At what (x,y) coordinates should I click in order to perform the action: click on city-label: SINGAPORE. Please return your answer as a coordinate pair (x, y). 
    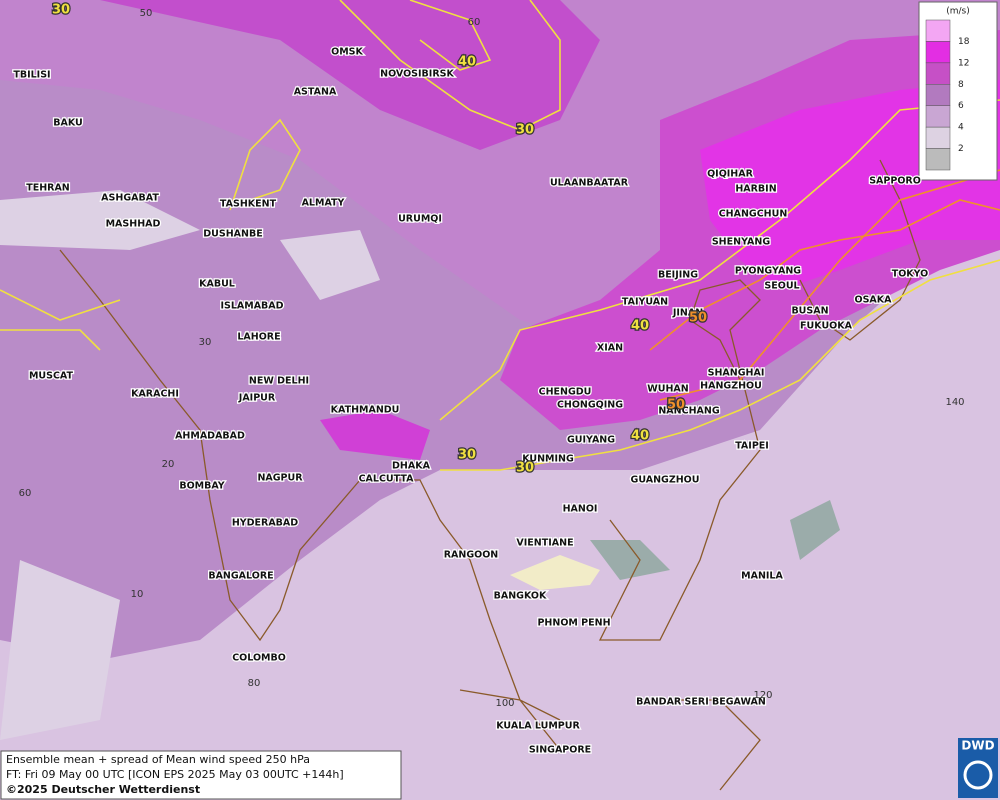
    Looking at the image, I should click on (560, 750).